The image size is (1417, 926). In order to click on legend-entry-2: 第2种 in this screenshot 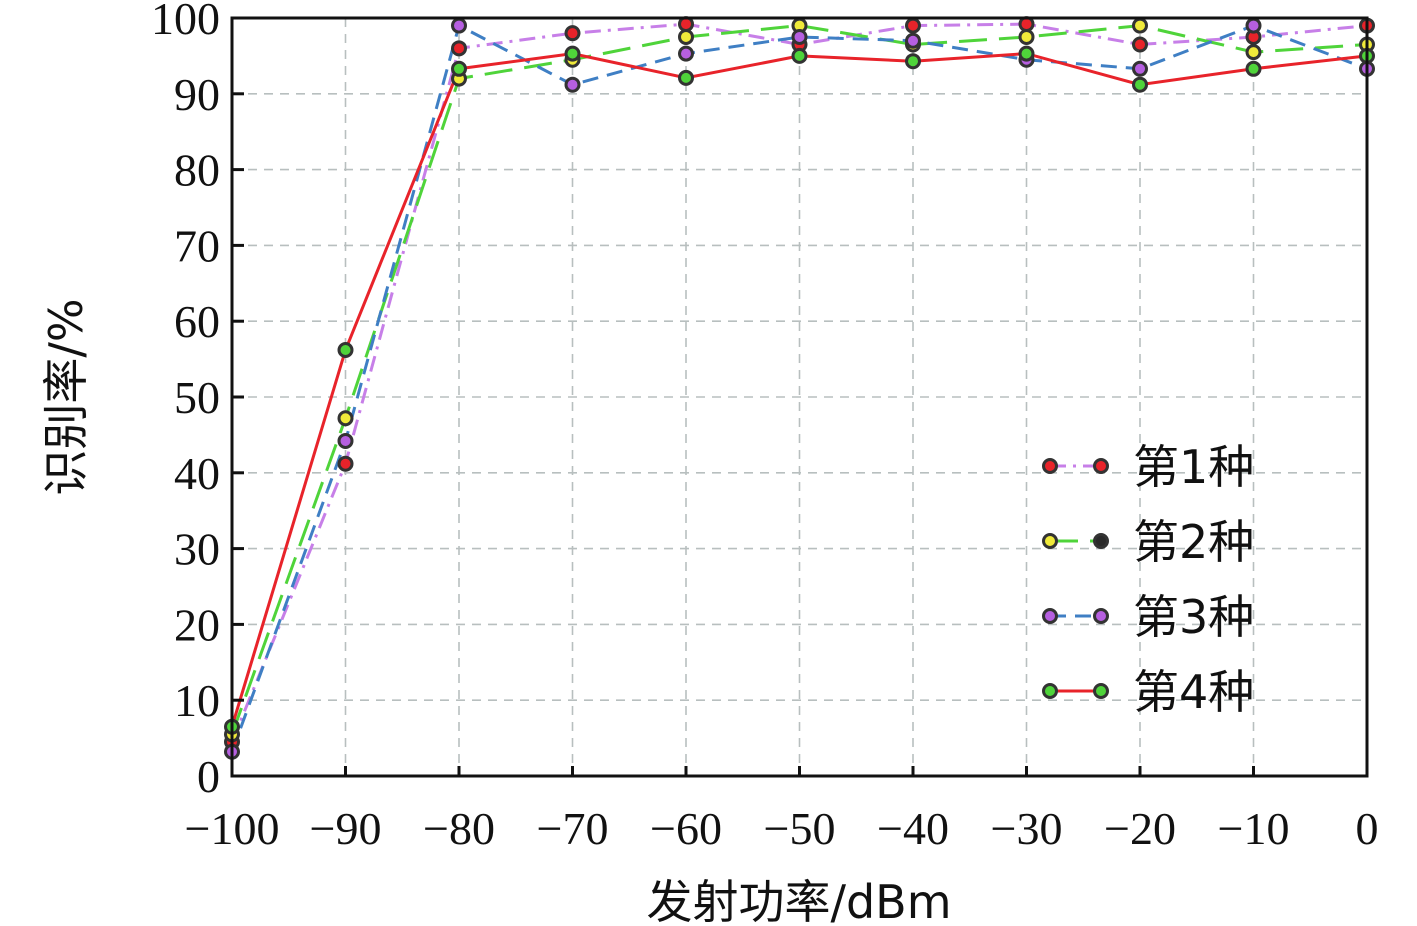, I will do `click(1148, 542)`.